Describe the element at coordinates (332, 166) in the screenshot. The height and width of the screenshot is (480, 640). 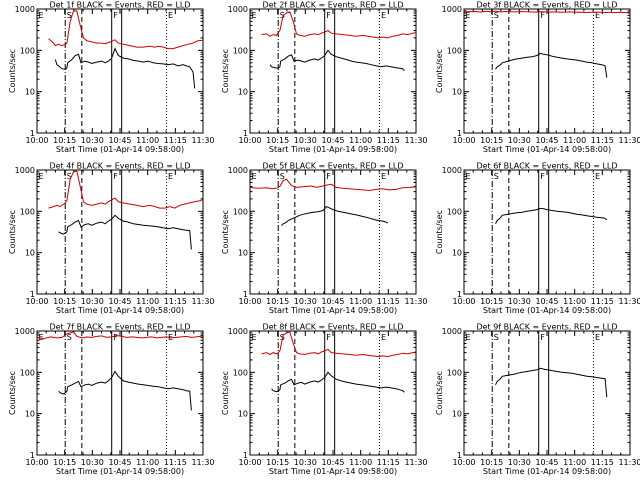
I see `chart-title: Det 5f BLACK = Events, RED = LLD` at that location.